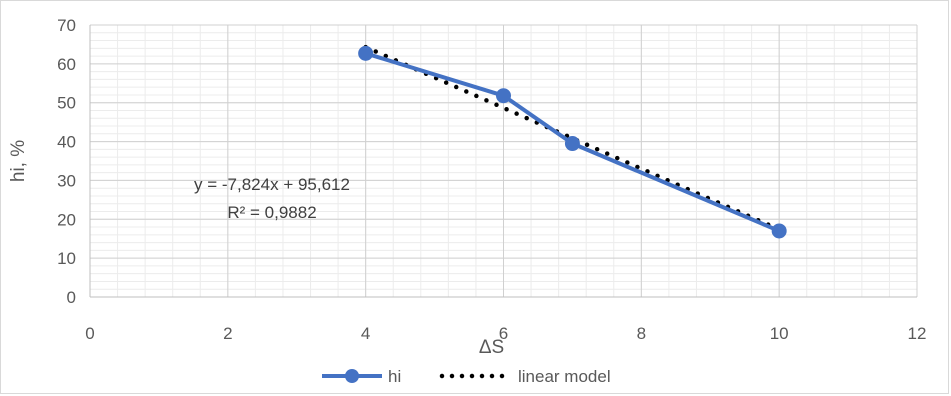  What do you see at coordinates (66, 64) in the screenshot?
I see `y-tick-label: 60` at bounding box center [66, 64].